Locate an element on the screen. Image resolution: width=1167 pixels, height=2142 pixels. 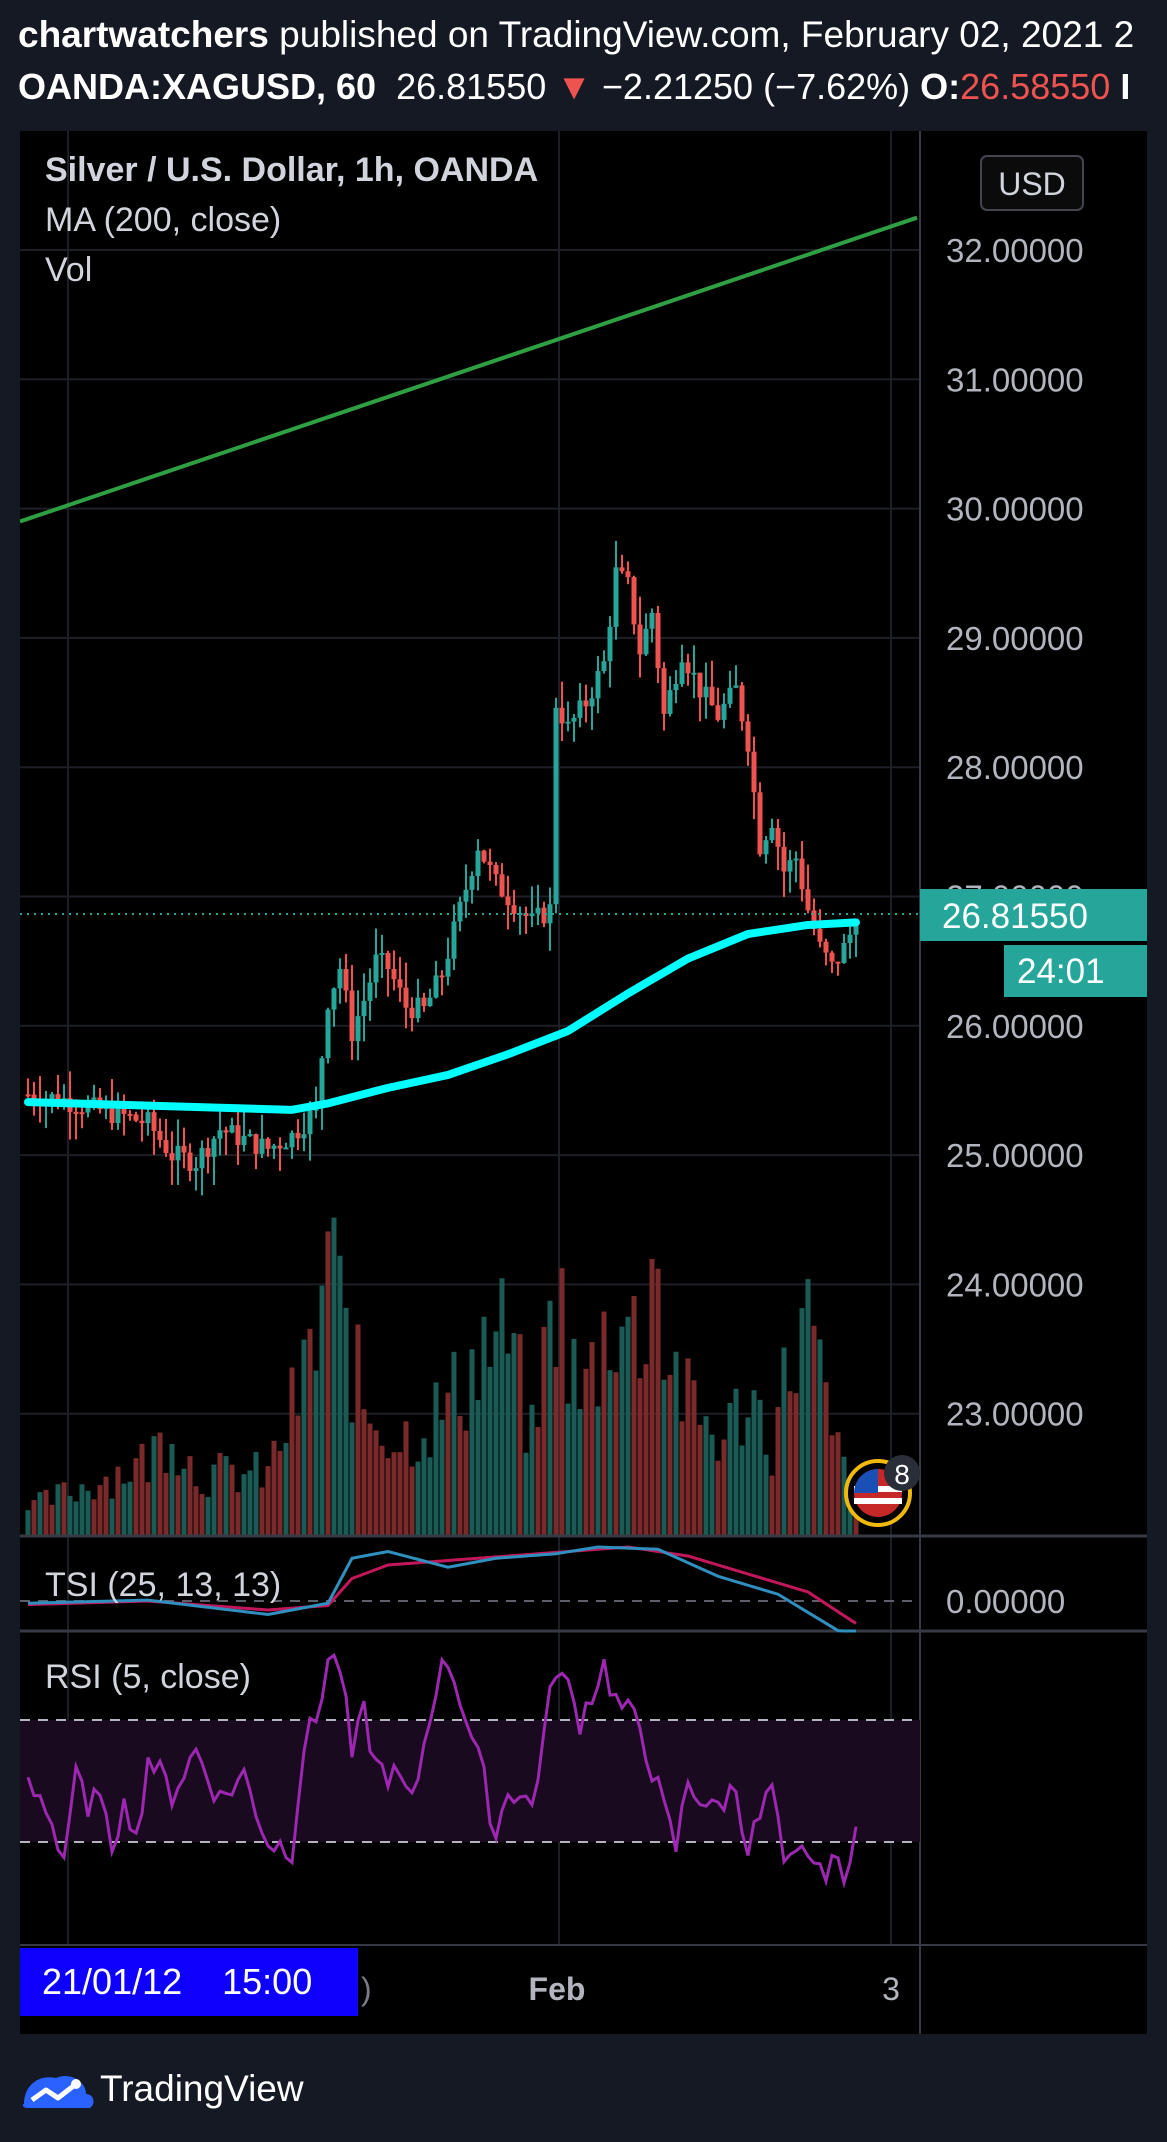
price-tick-label: 28.00000 is located at coordinates (1015, 767).